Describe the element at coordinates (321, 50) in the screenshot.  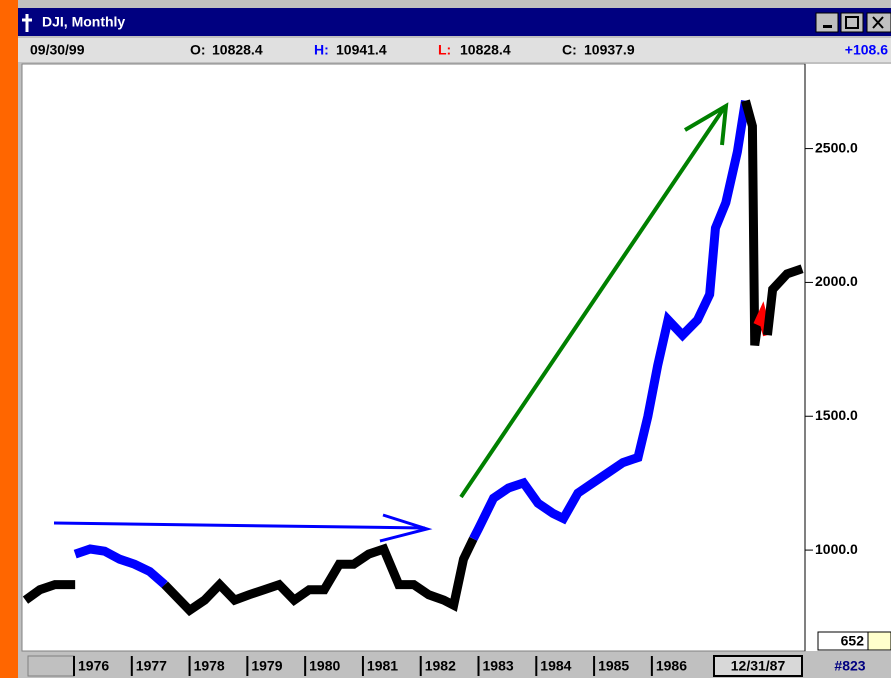
I see `field-label: H:` at that location.